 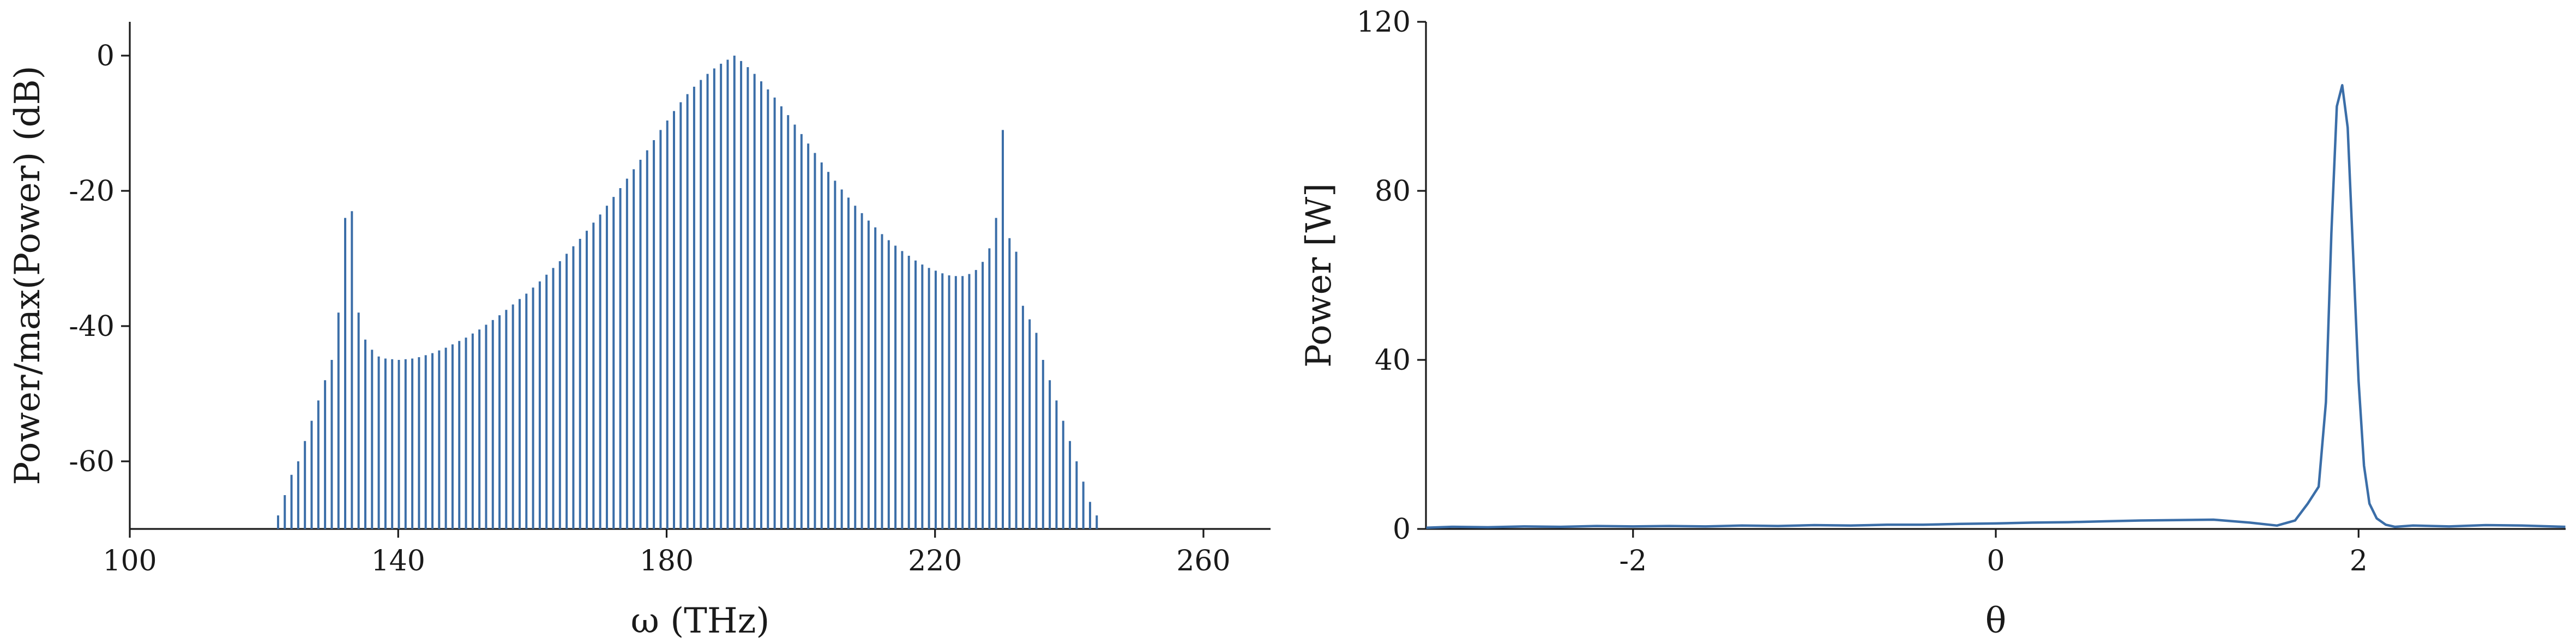 I want to click on left-y-tick-label: -20, so click(x=92, y=191).